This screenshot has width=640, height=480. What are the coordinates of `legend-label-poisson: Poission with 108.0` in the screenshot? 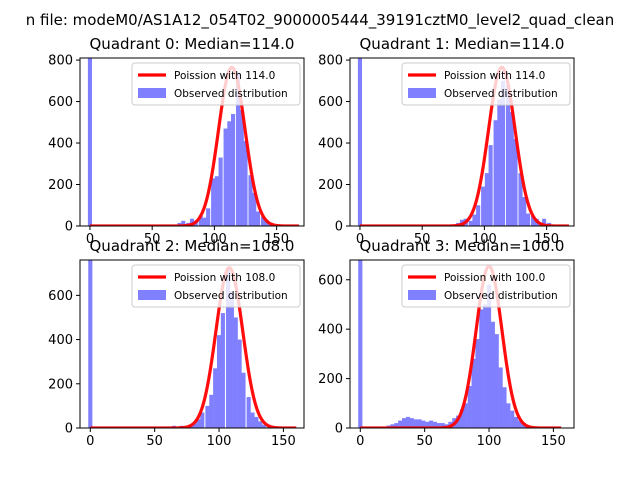 It's located at (224, 278).